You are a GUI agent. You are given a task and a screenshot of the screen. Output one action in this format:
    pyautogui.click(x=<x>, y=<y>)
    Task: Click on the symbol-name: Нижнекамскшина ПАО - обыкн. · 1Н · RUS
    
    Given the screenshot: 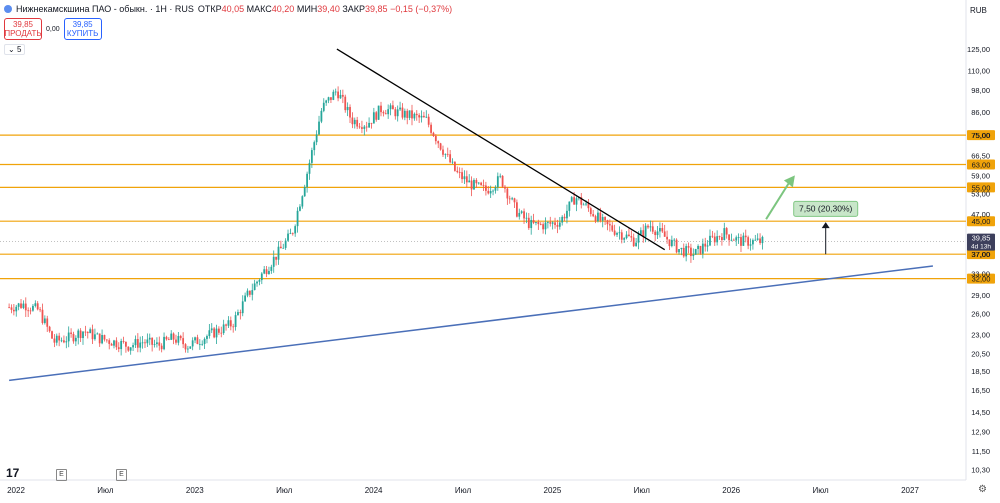 What is the action you would take?
    pyautogui.click(x=105, y=9)
    